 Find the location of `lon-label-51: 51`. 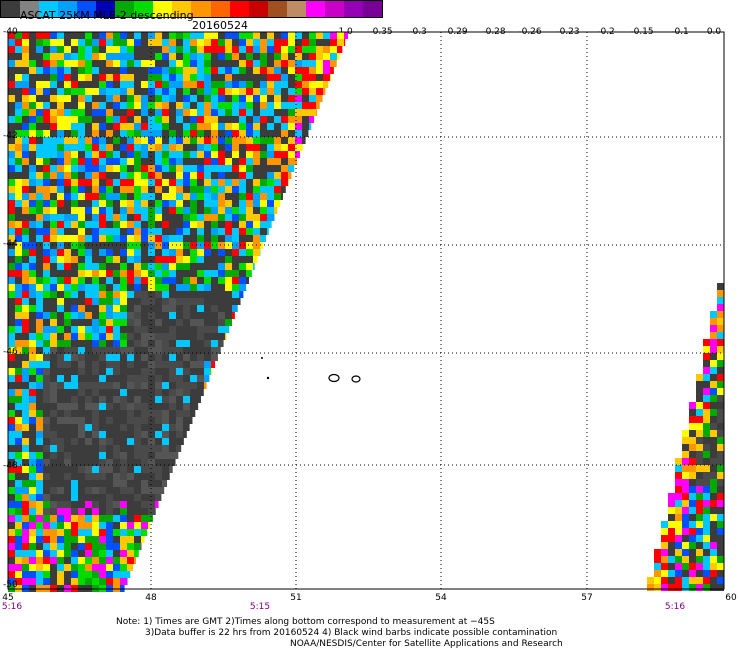

lon-label-51: 51 is located at coordinates (296, 598).